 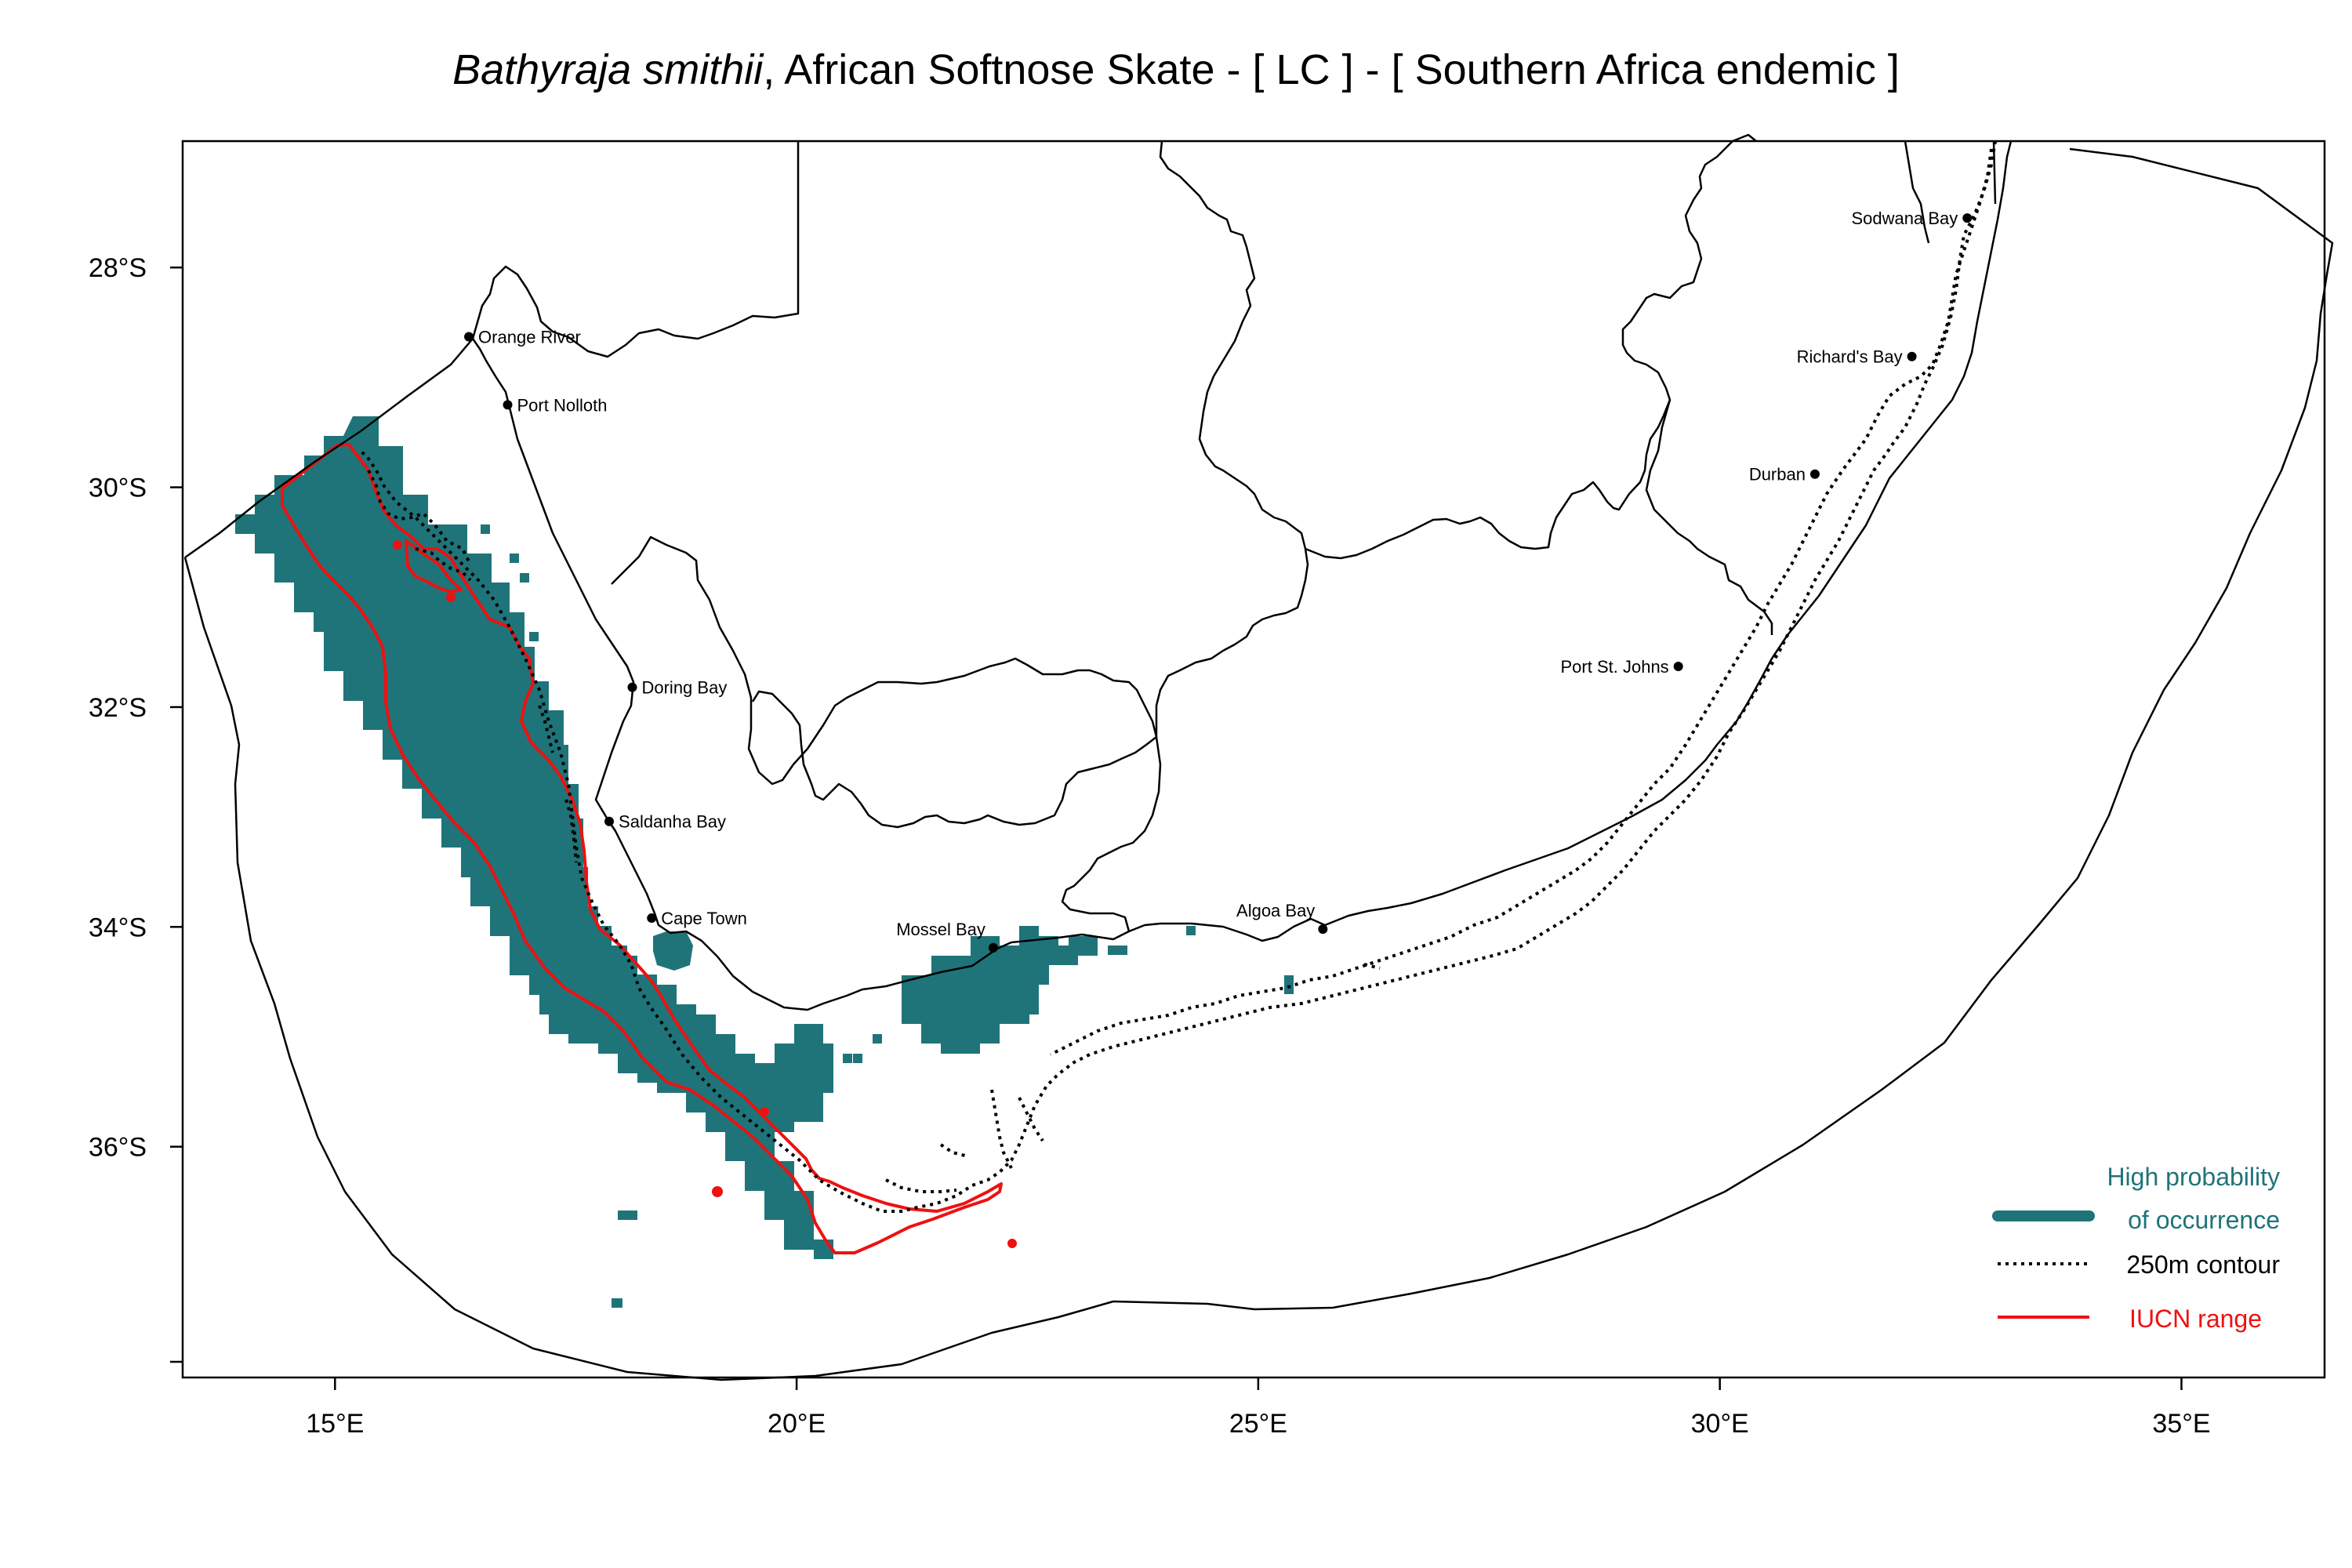 What do you see at coordinates (118, 489) in the screenshot?
I see `lat-tick-label: 30°S` at bounding box center [118, 489].